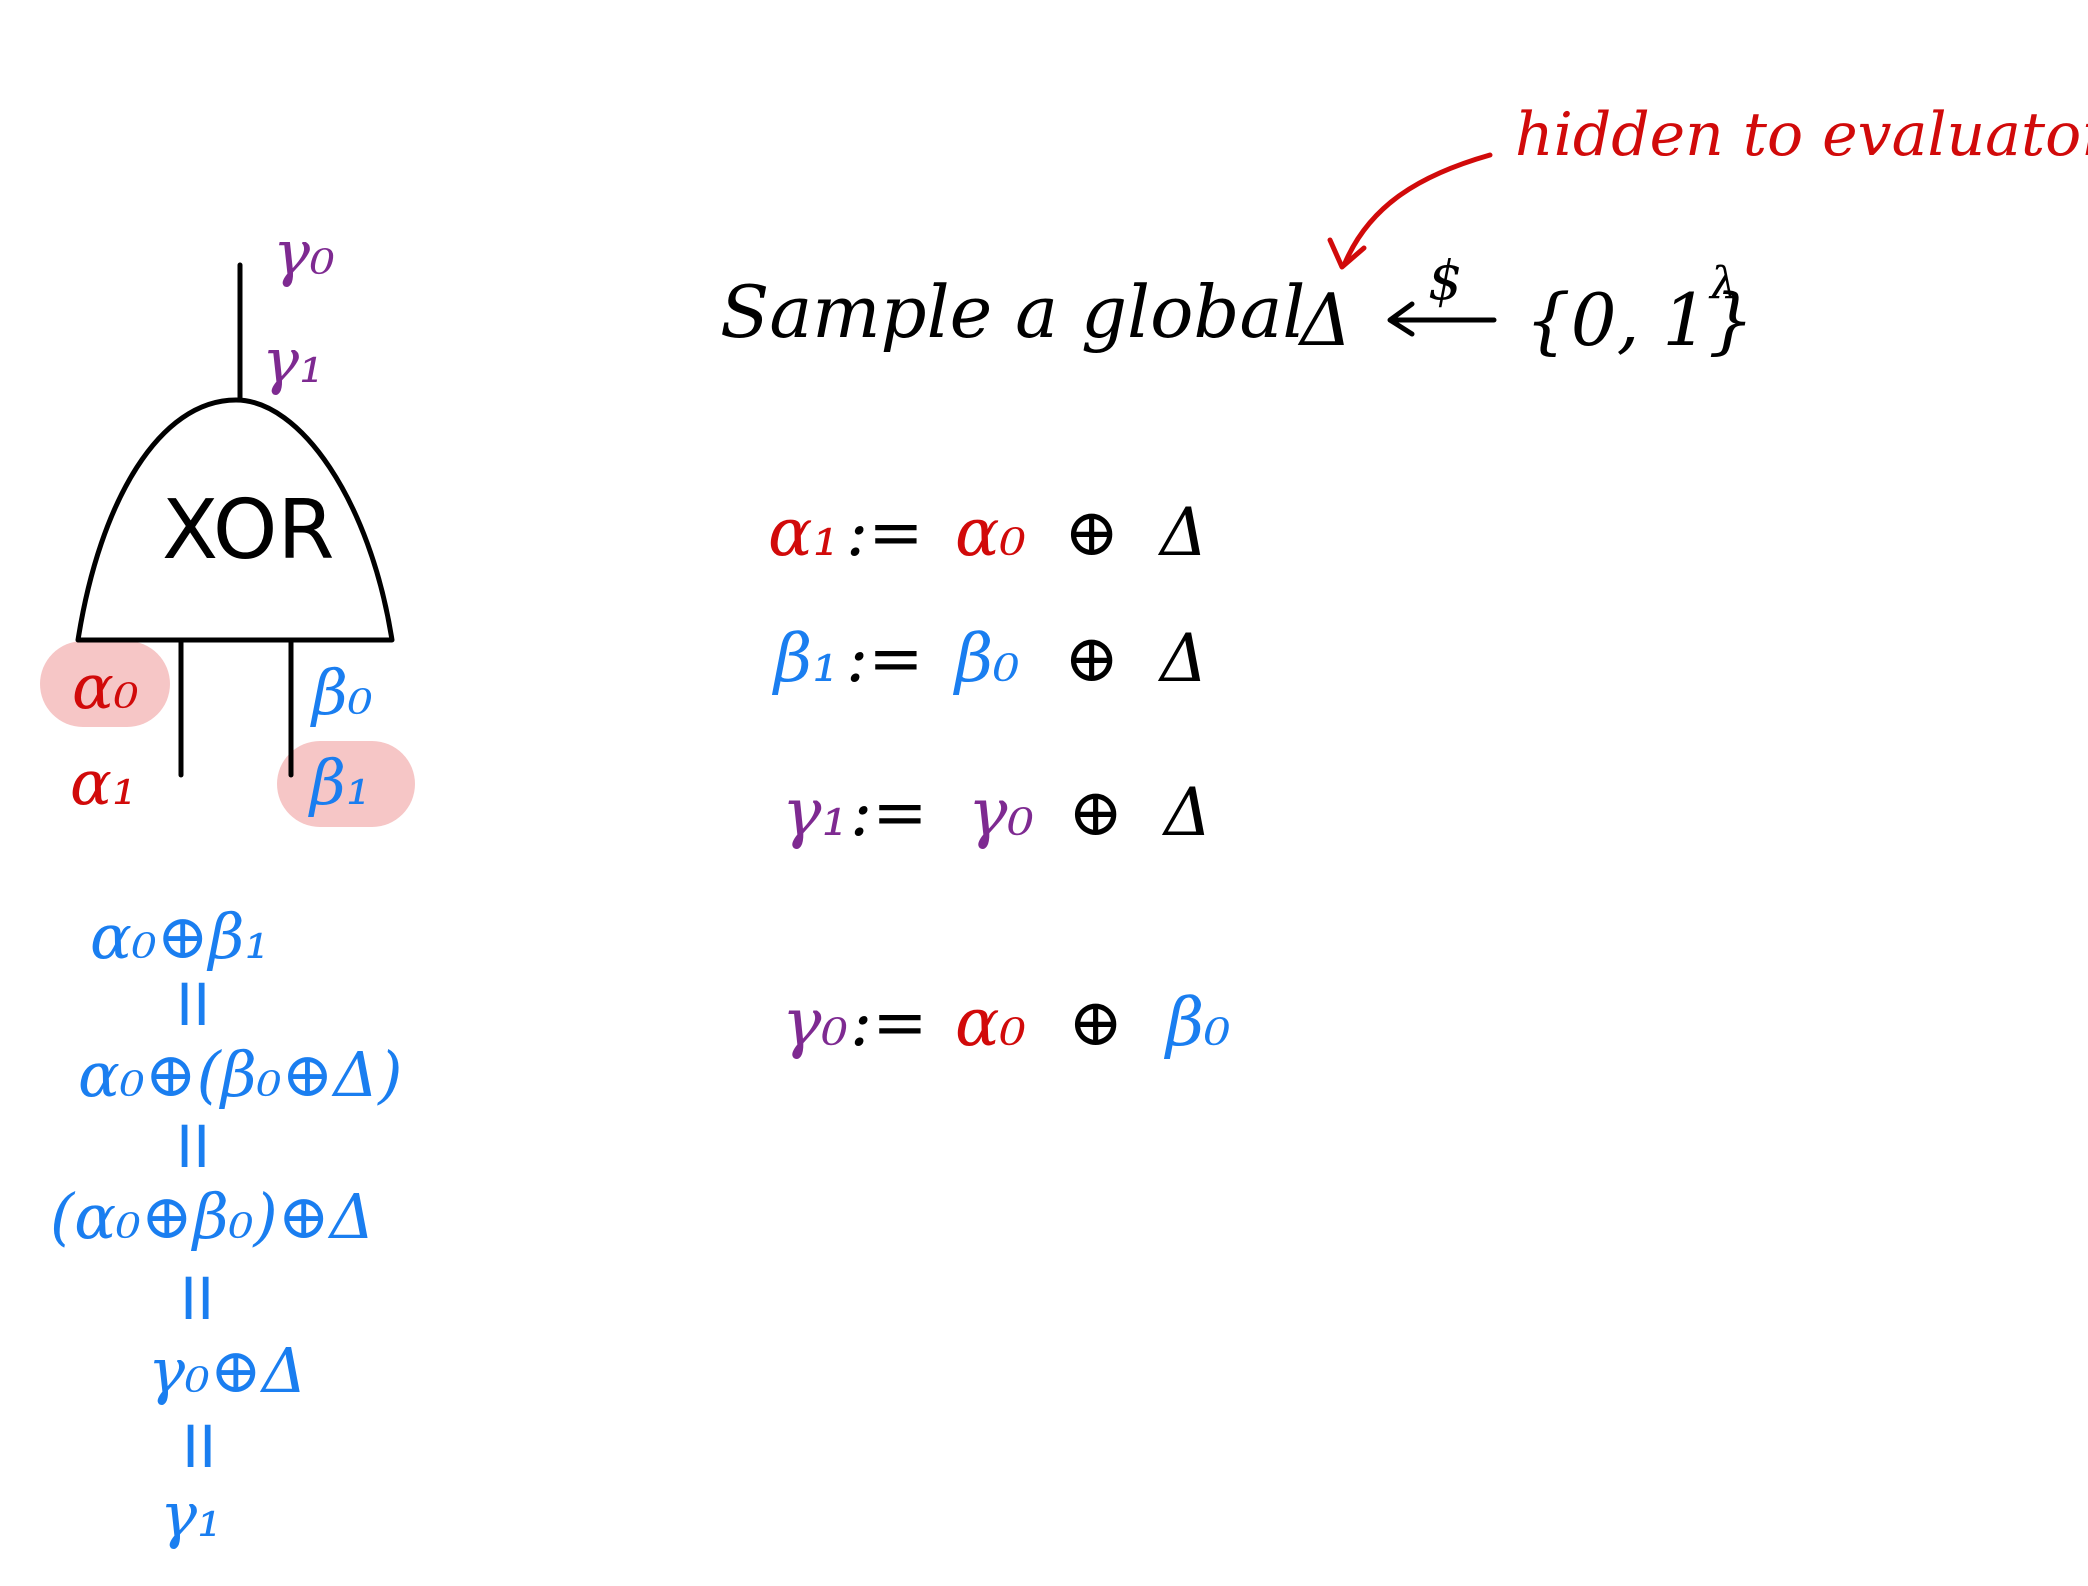  I want to click on derivation-line-2: α₀⊕(β₀⊕Δ), so click(240, 1074).